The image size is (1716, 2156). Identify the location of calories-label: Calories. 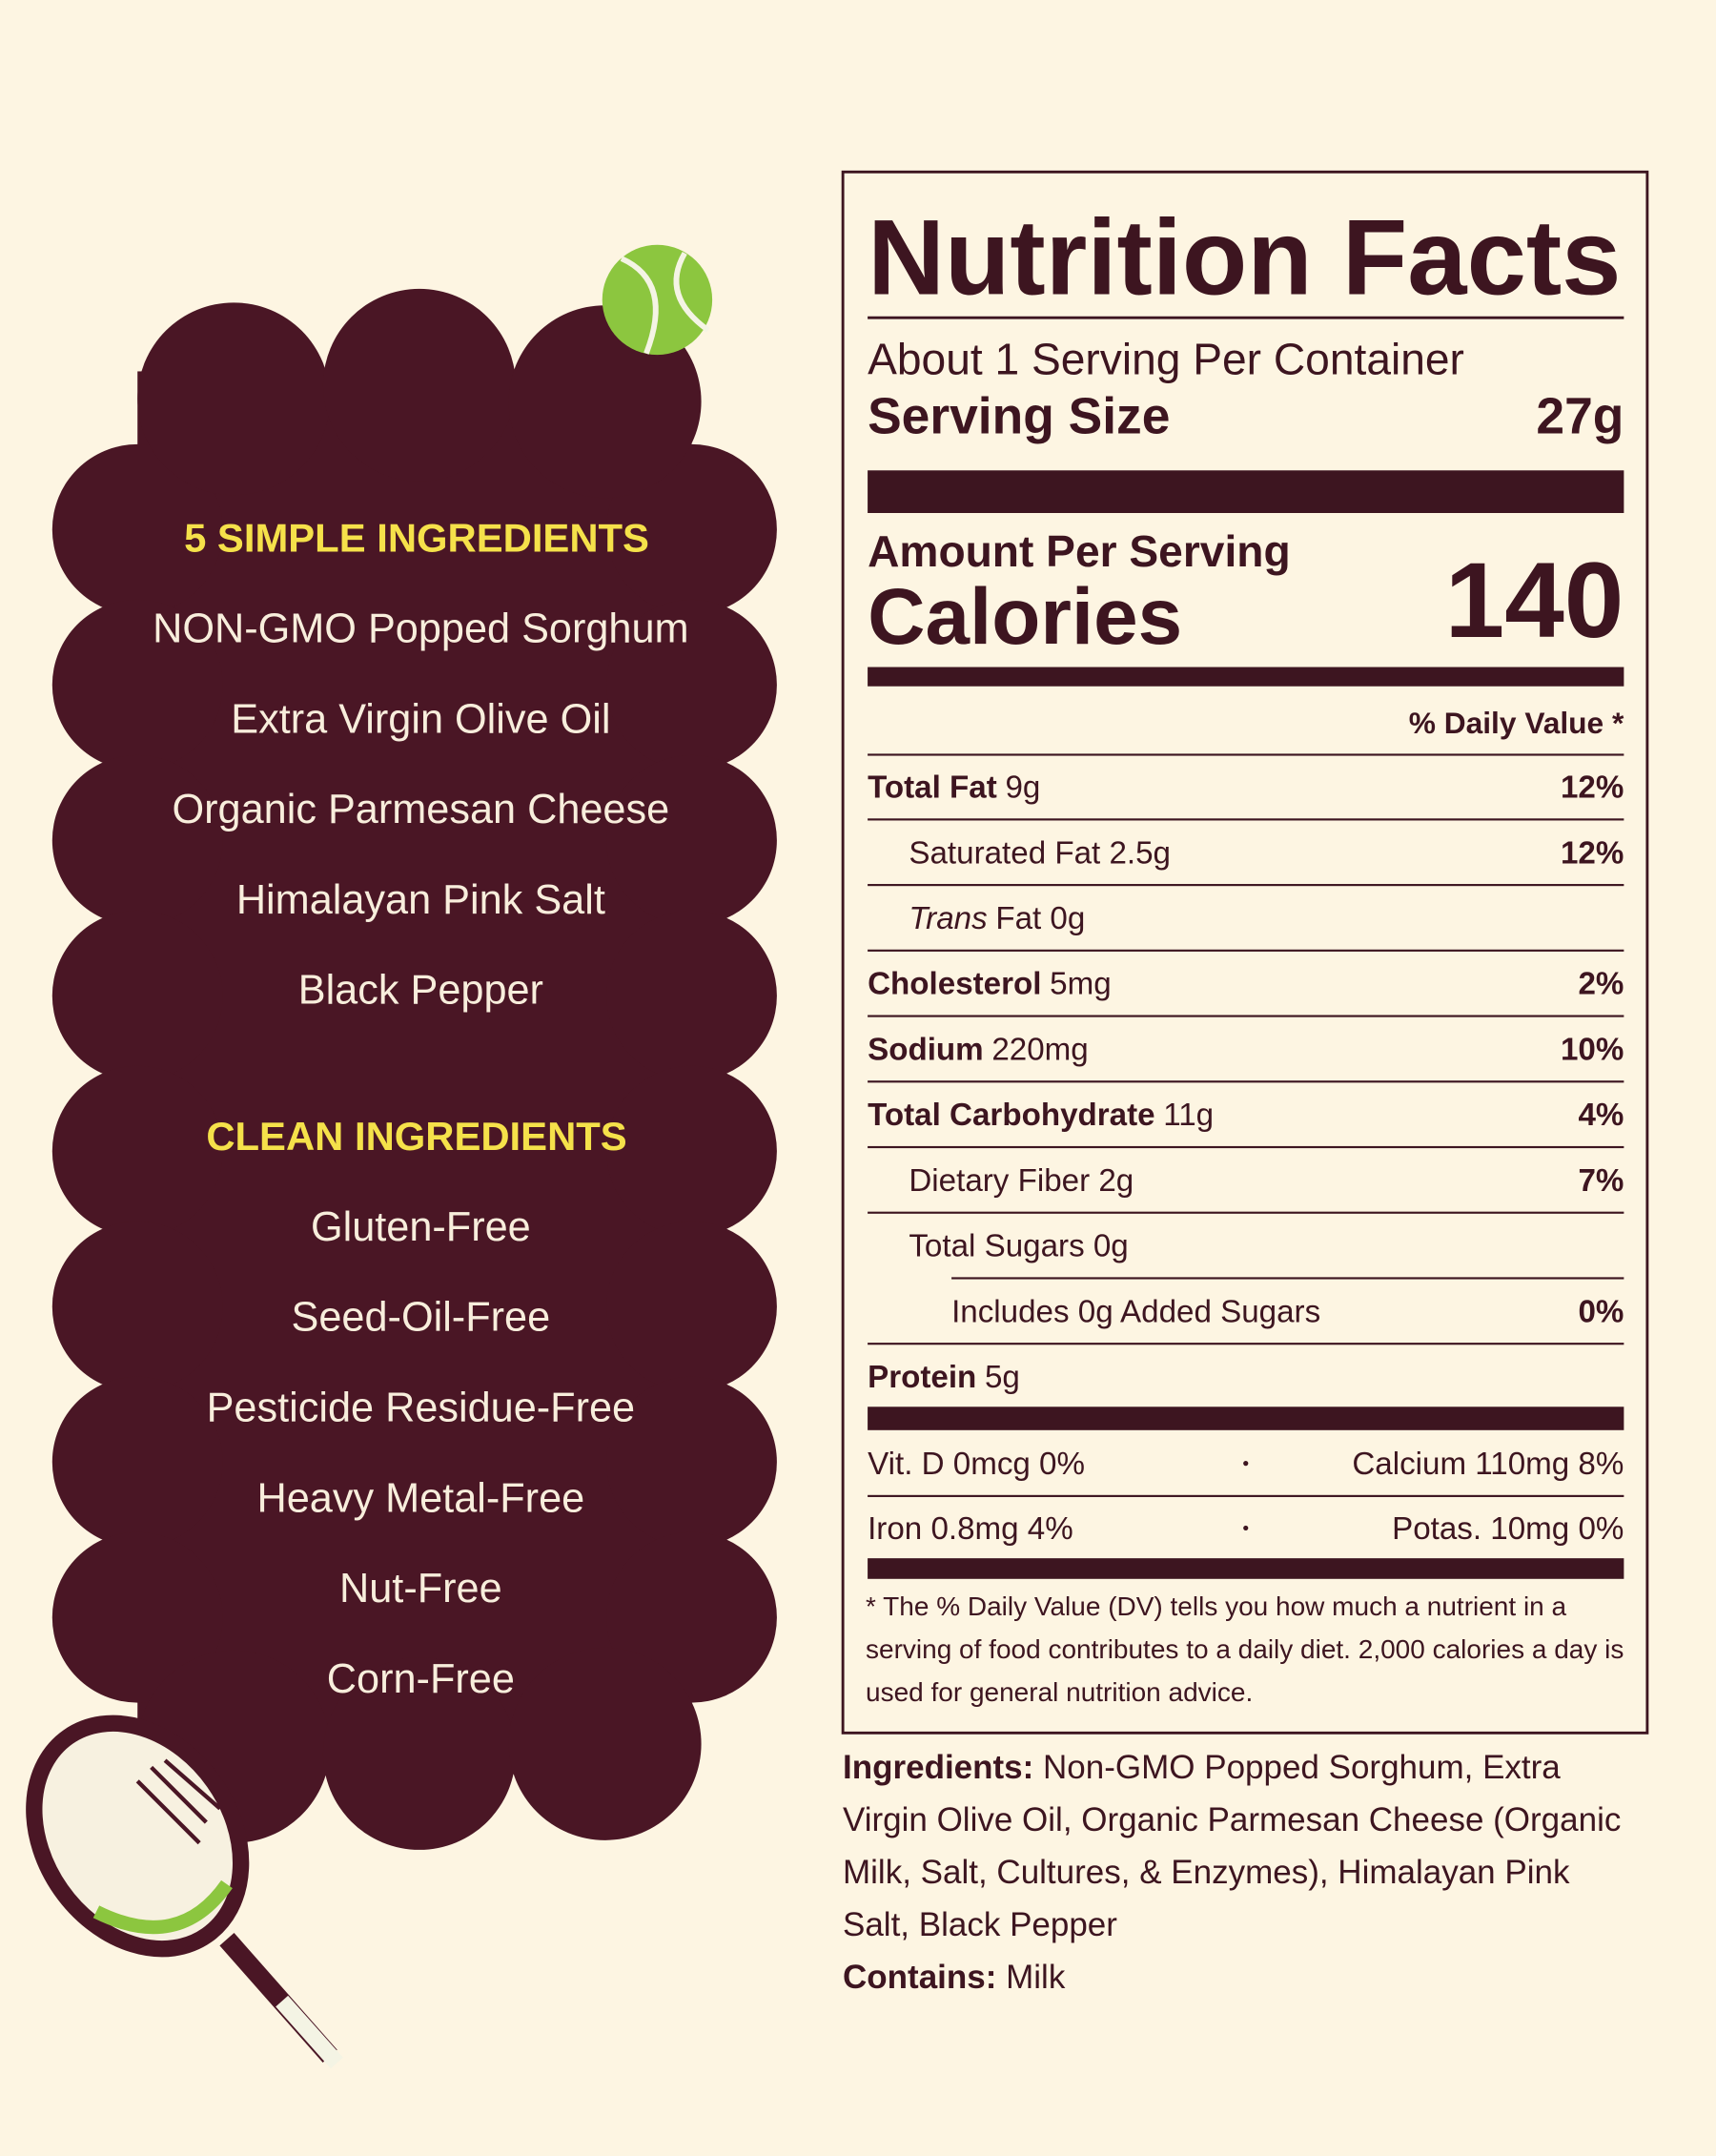
(1025, 616).